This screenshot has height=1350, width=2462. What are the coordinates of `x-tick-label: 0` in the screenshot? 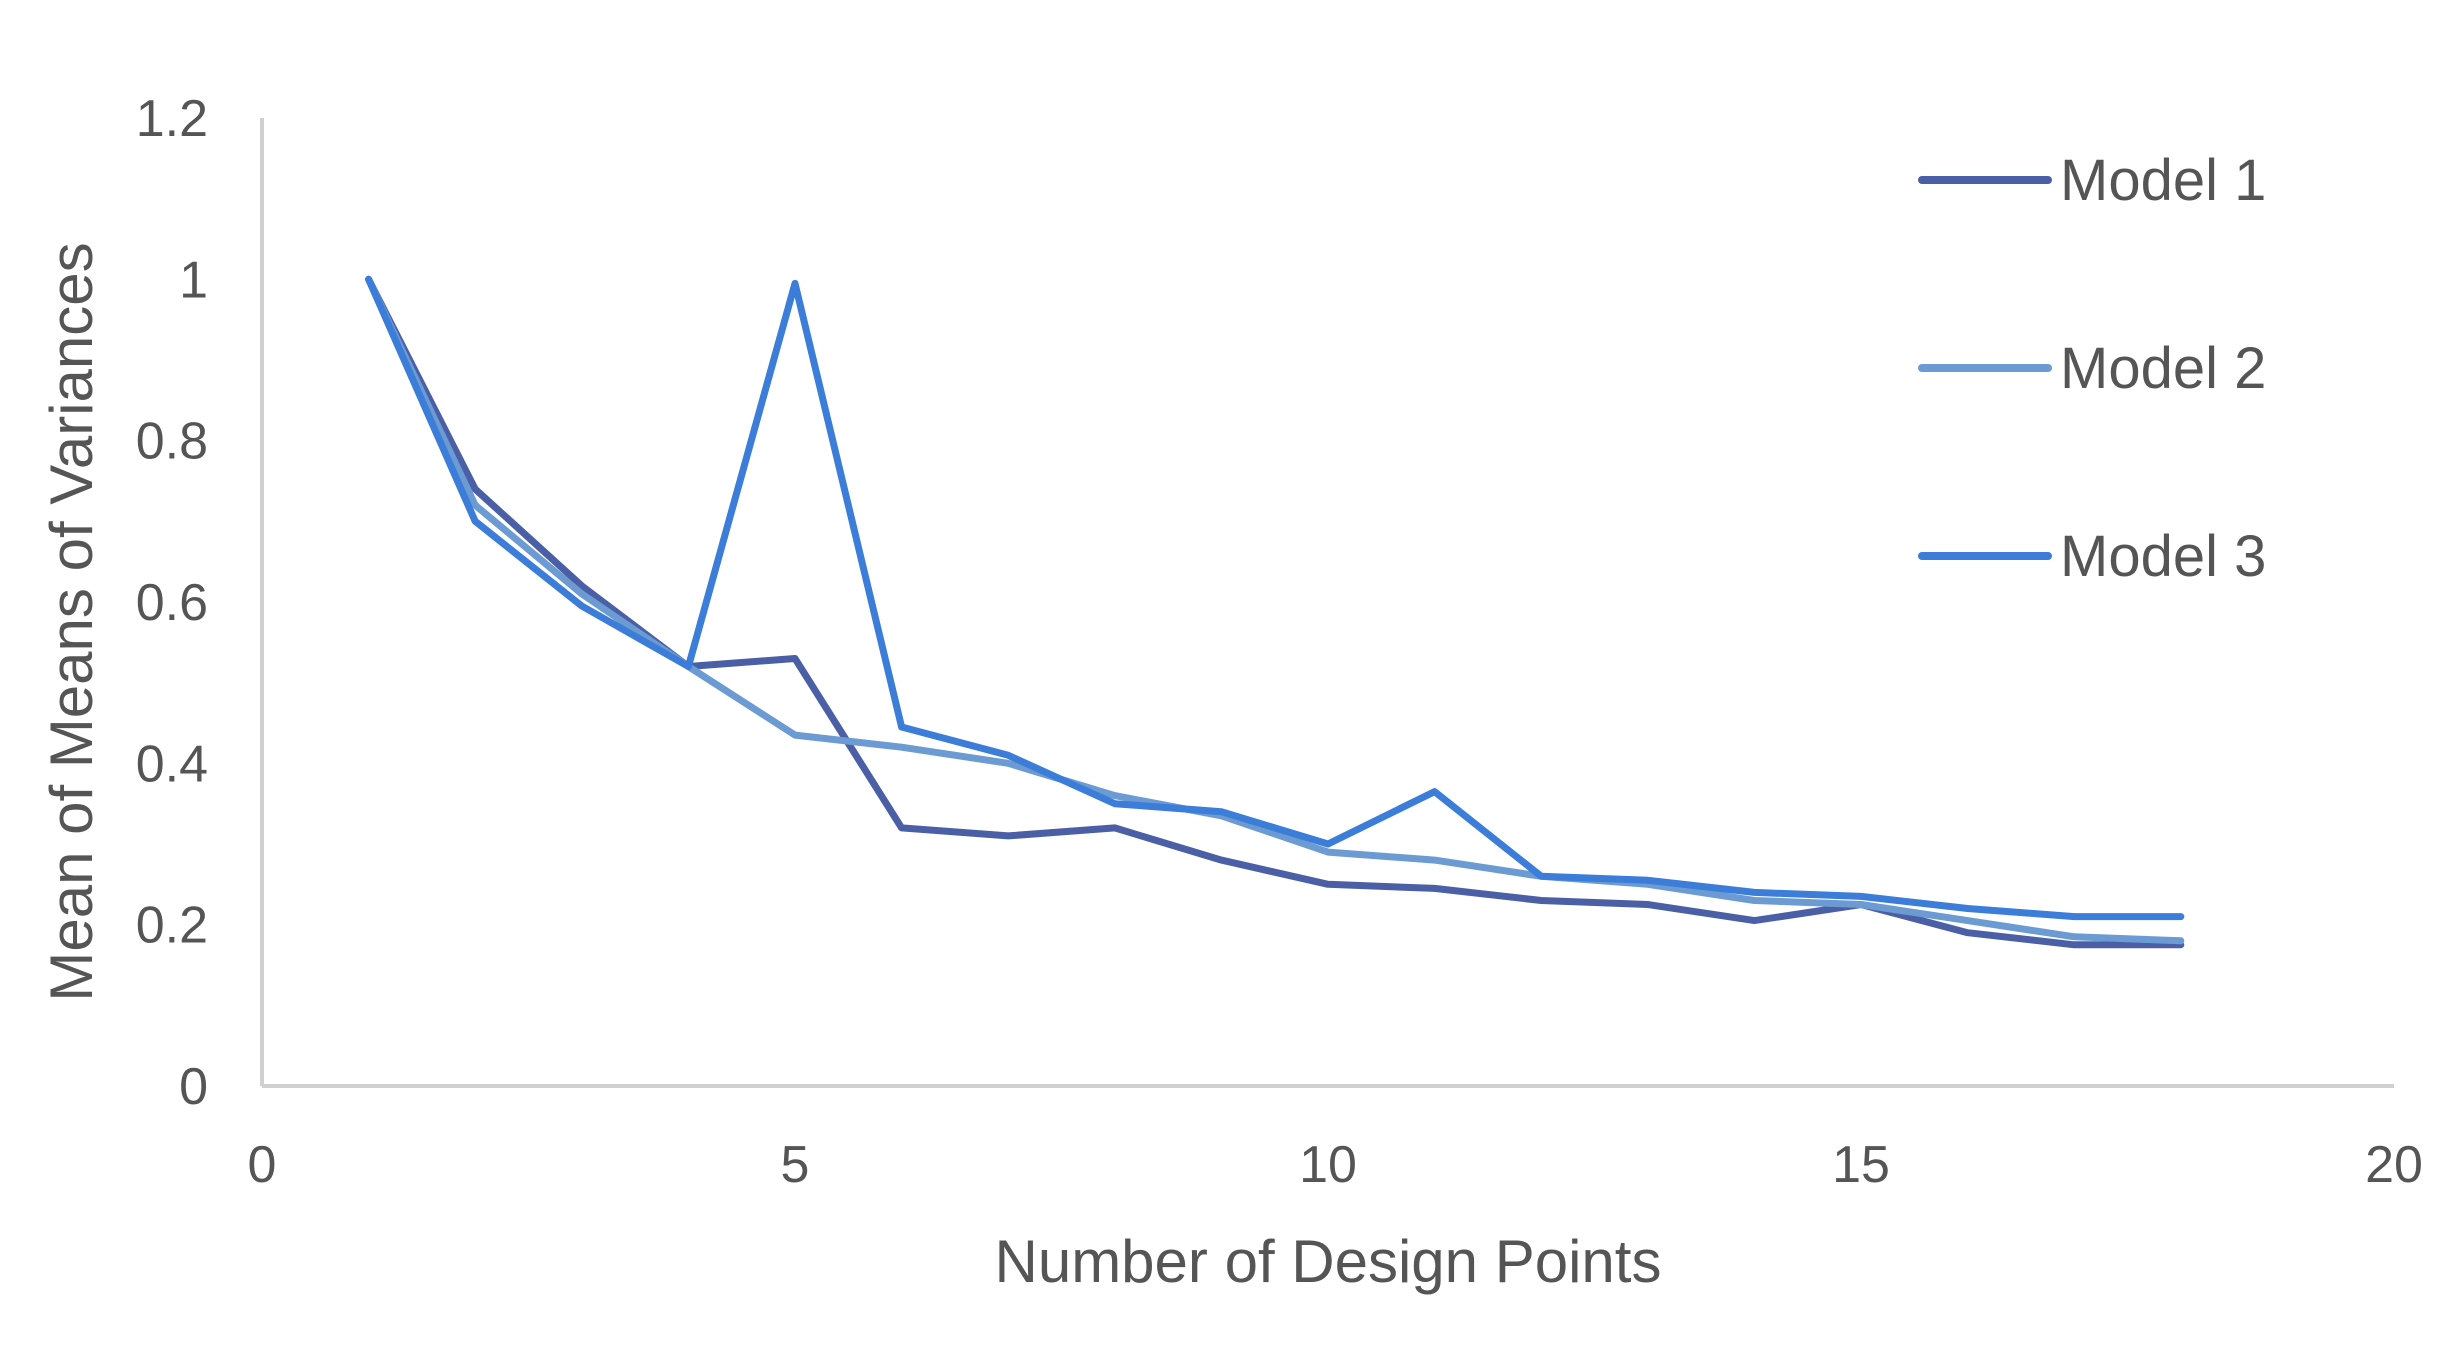 It's located at (262, 1165).